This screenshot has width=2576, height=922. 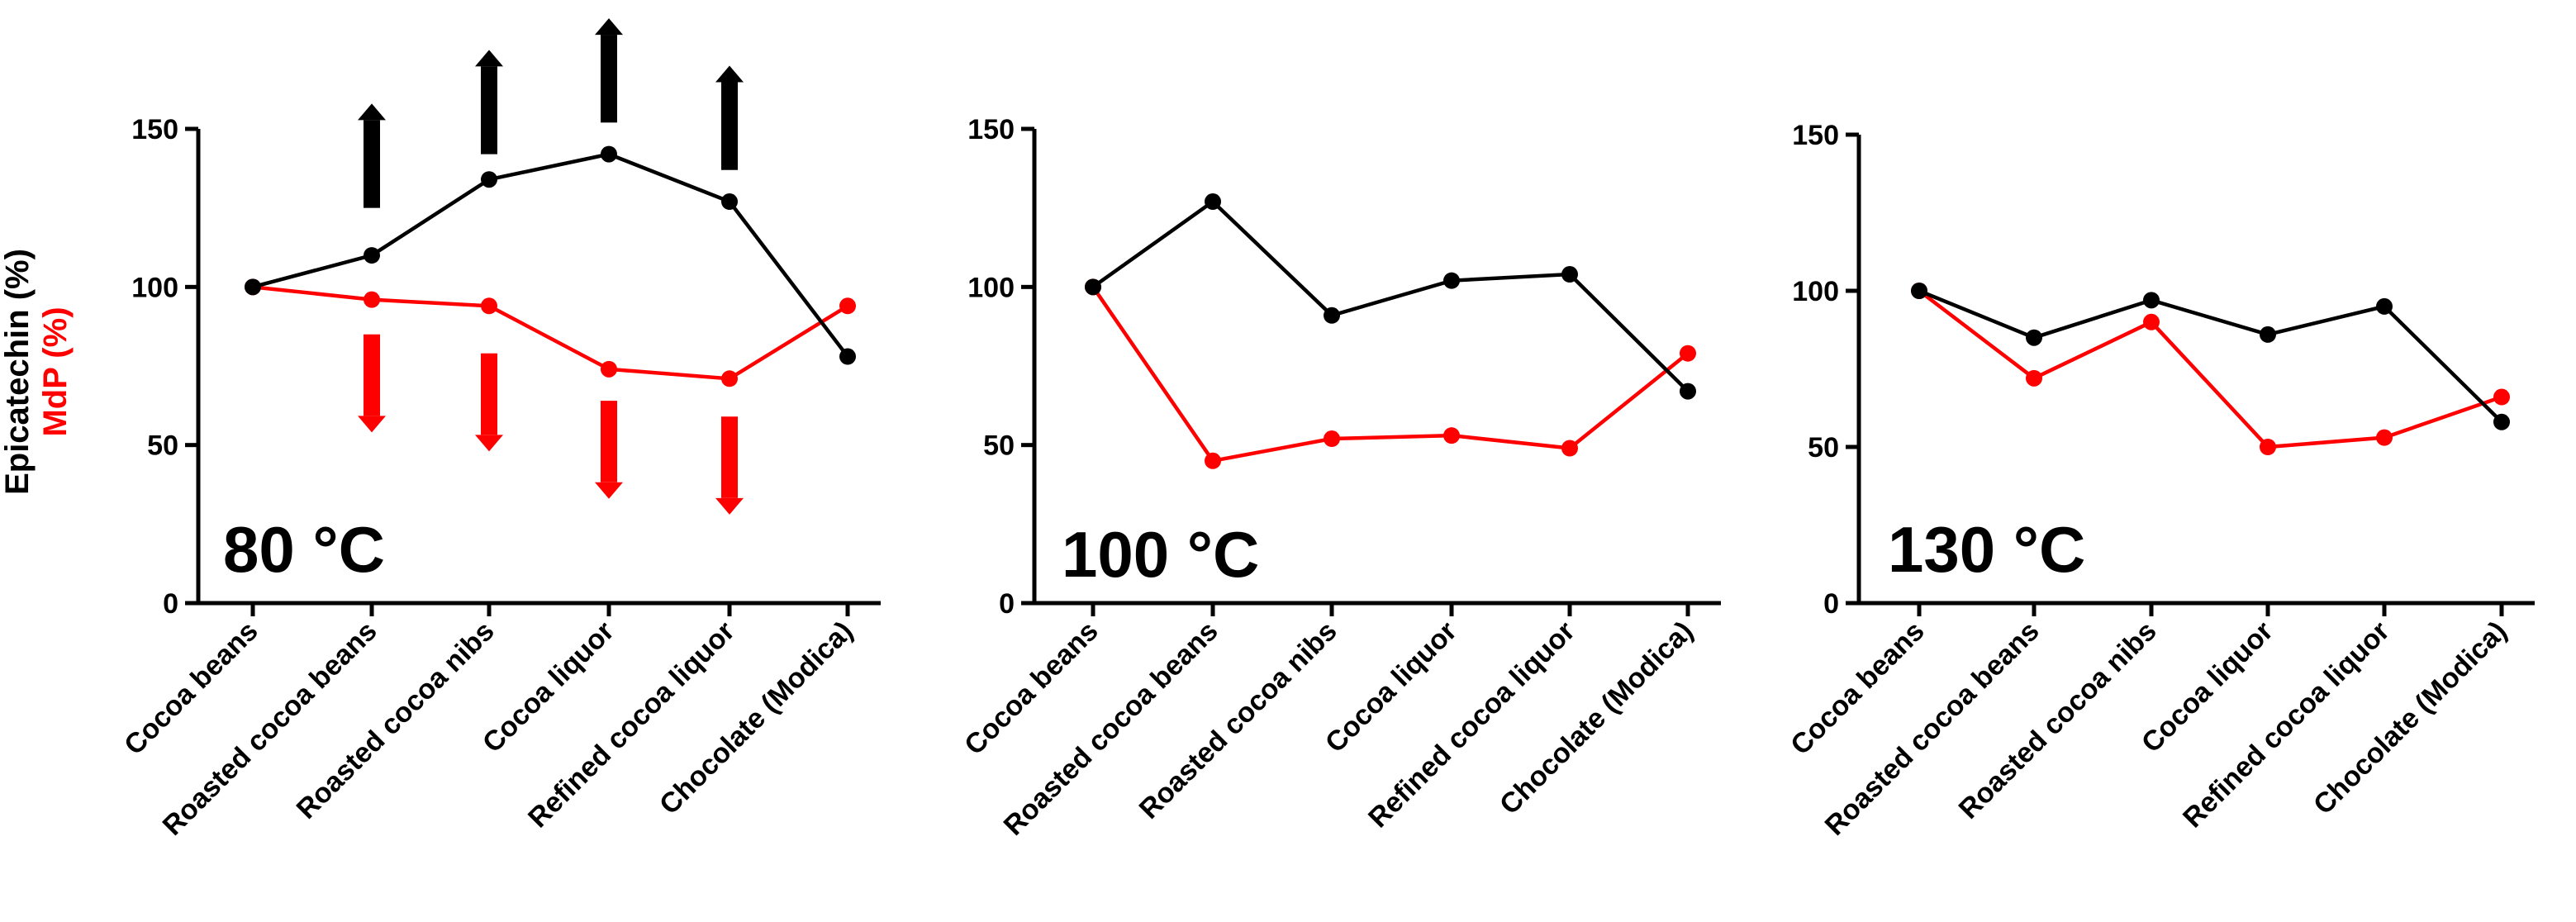 I want to click on temperature-label: 130 °C, so click(x=1986, y=549).